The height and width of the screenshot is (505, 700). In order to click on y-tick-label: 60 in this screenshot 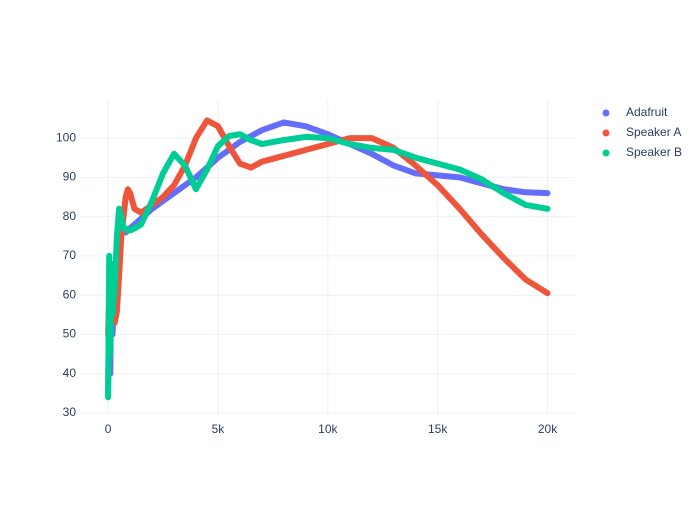, I will do `click(70, 294)`.